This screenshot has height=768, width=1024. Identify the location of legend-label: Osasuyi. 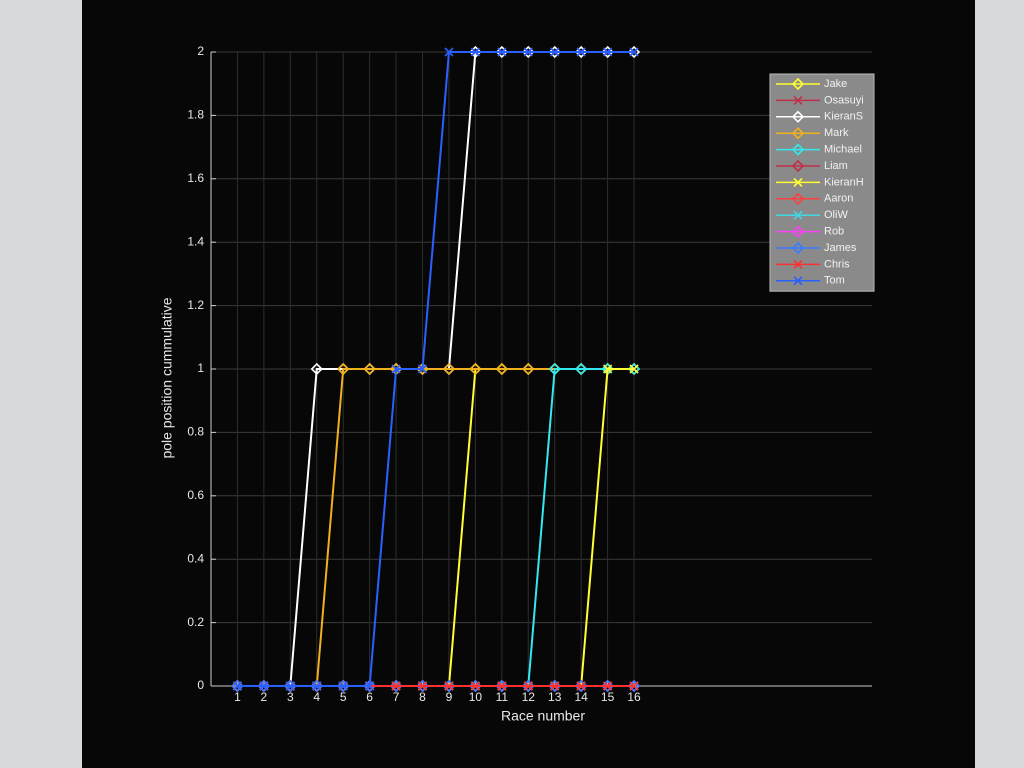
(844, 100).